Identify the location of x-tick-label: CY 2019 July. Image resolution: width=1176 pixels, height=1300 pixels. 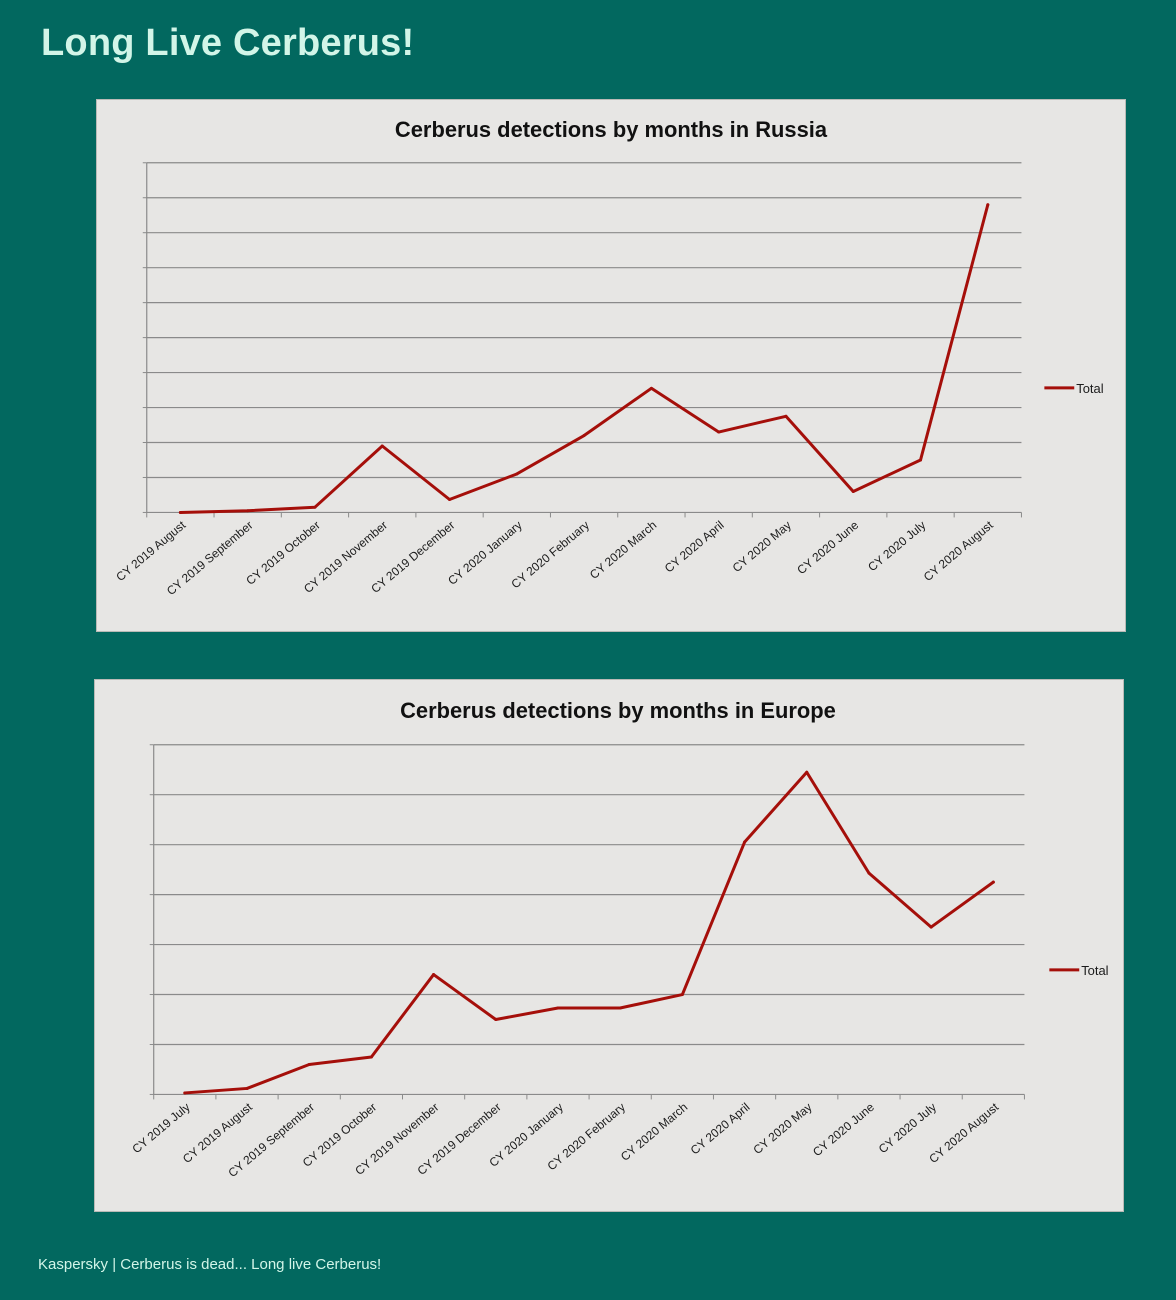
(160, 1128).